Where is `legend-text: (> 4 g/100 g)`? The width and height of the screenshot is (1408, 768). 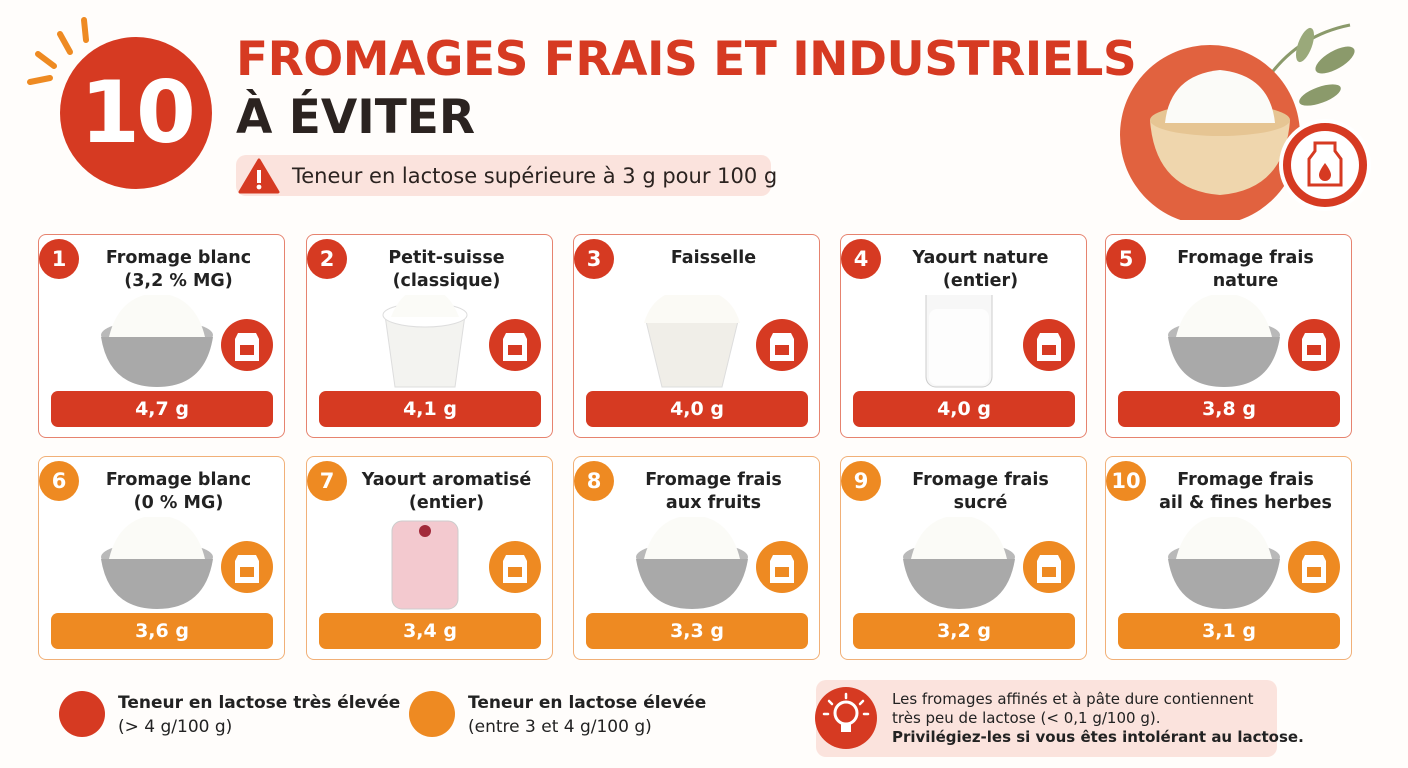
legend-text: (> 4 g/100 g) is located at coordinates (175, 727).